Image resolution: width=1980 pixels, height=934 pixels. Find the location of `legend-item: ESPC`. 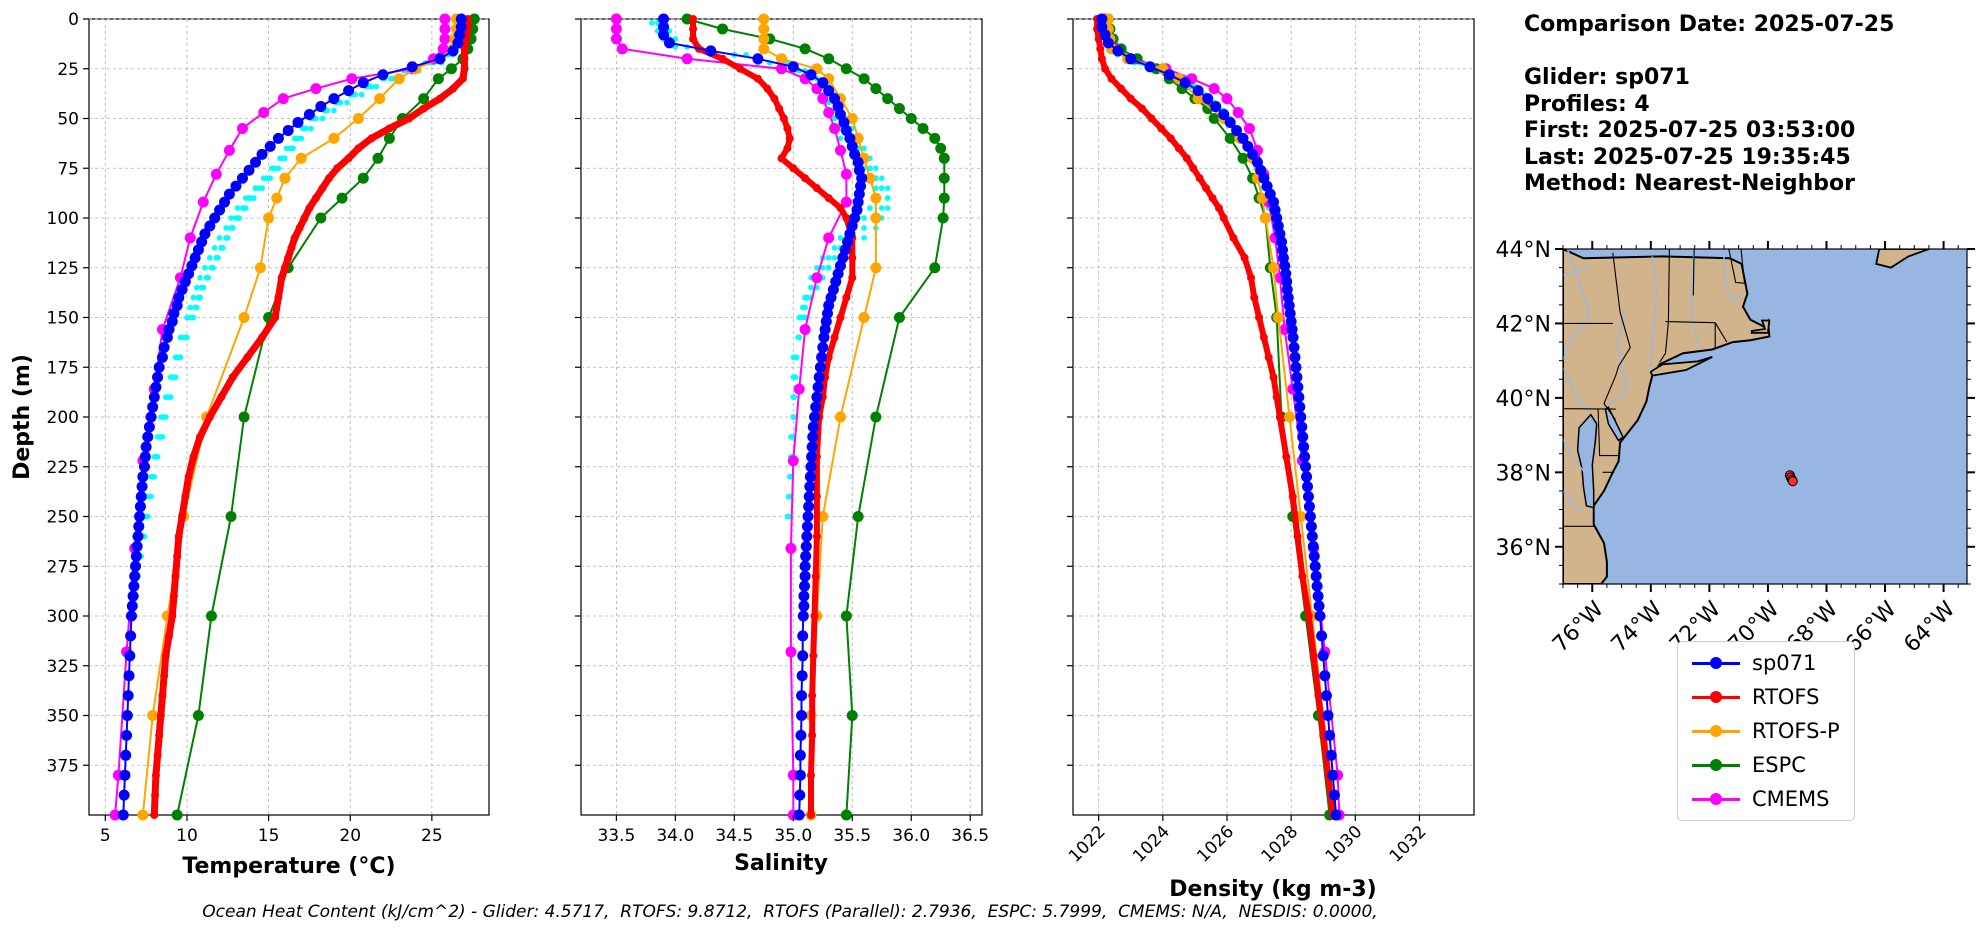

legend-item: ESPC is located at coordinates (1746, 765).